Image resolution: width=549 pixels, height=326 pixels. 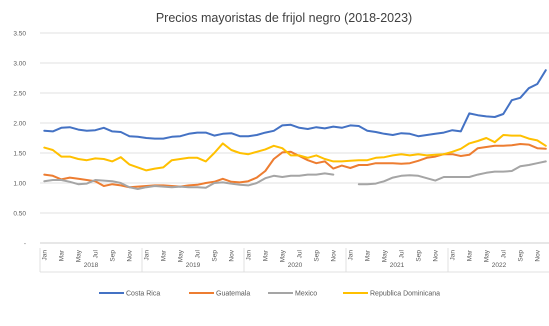 What do you see at coordinates (233, 293) in the screenshot?
I see `legend-label: Guatemala` at bounding box center [233, 293].